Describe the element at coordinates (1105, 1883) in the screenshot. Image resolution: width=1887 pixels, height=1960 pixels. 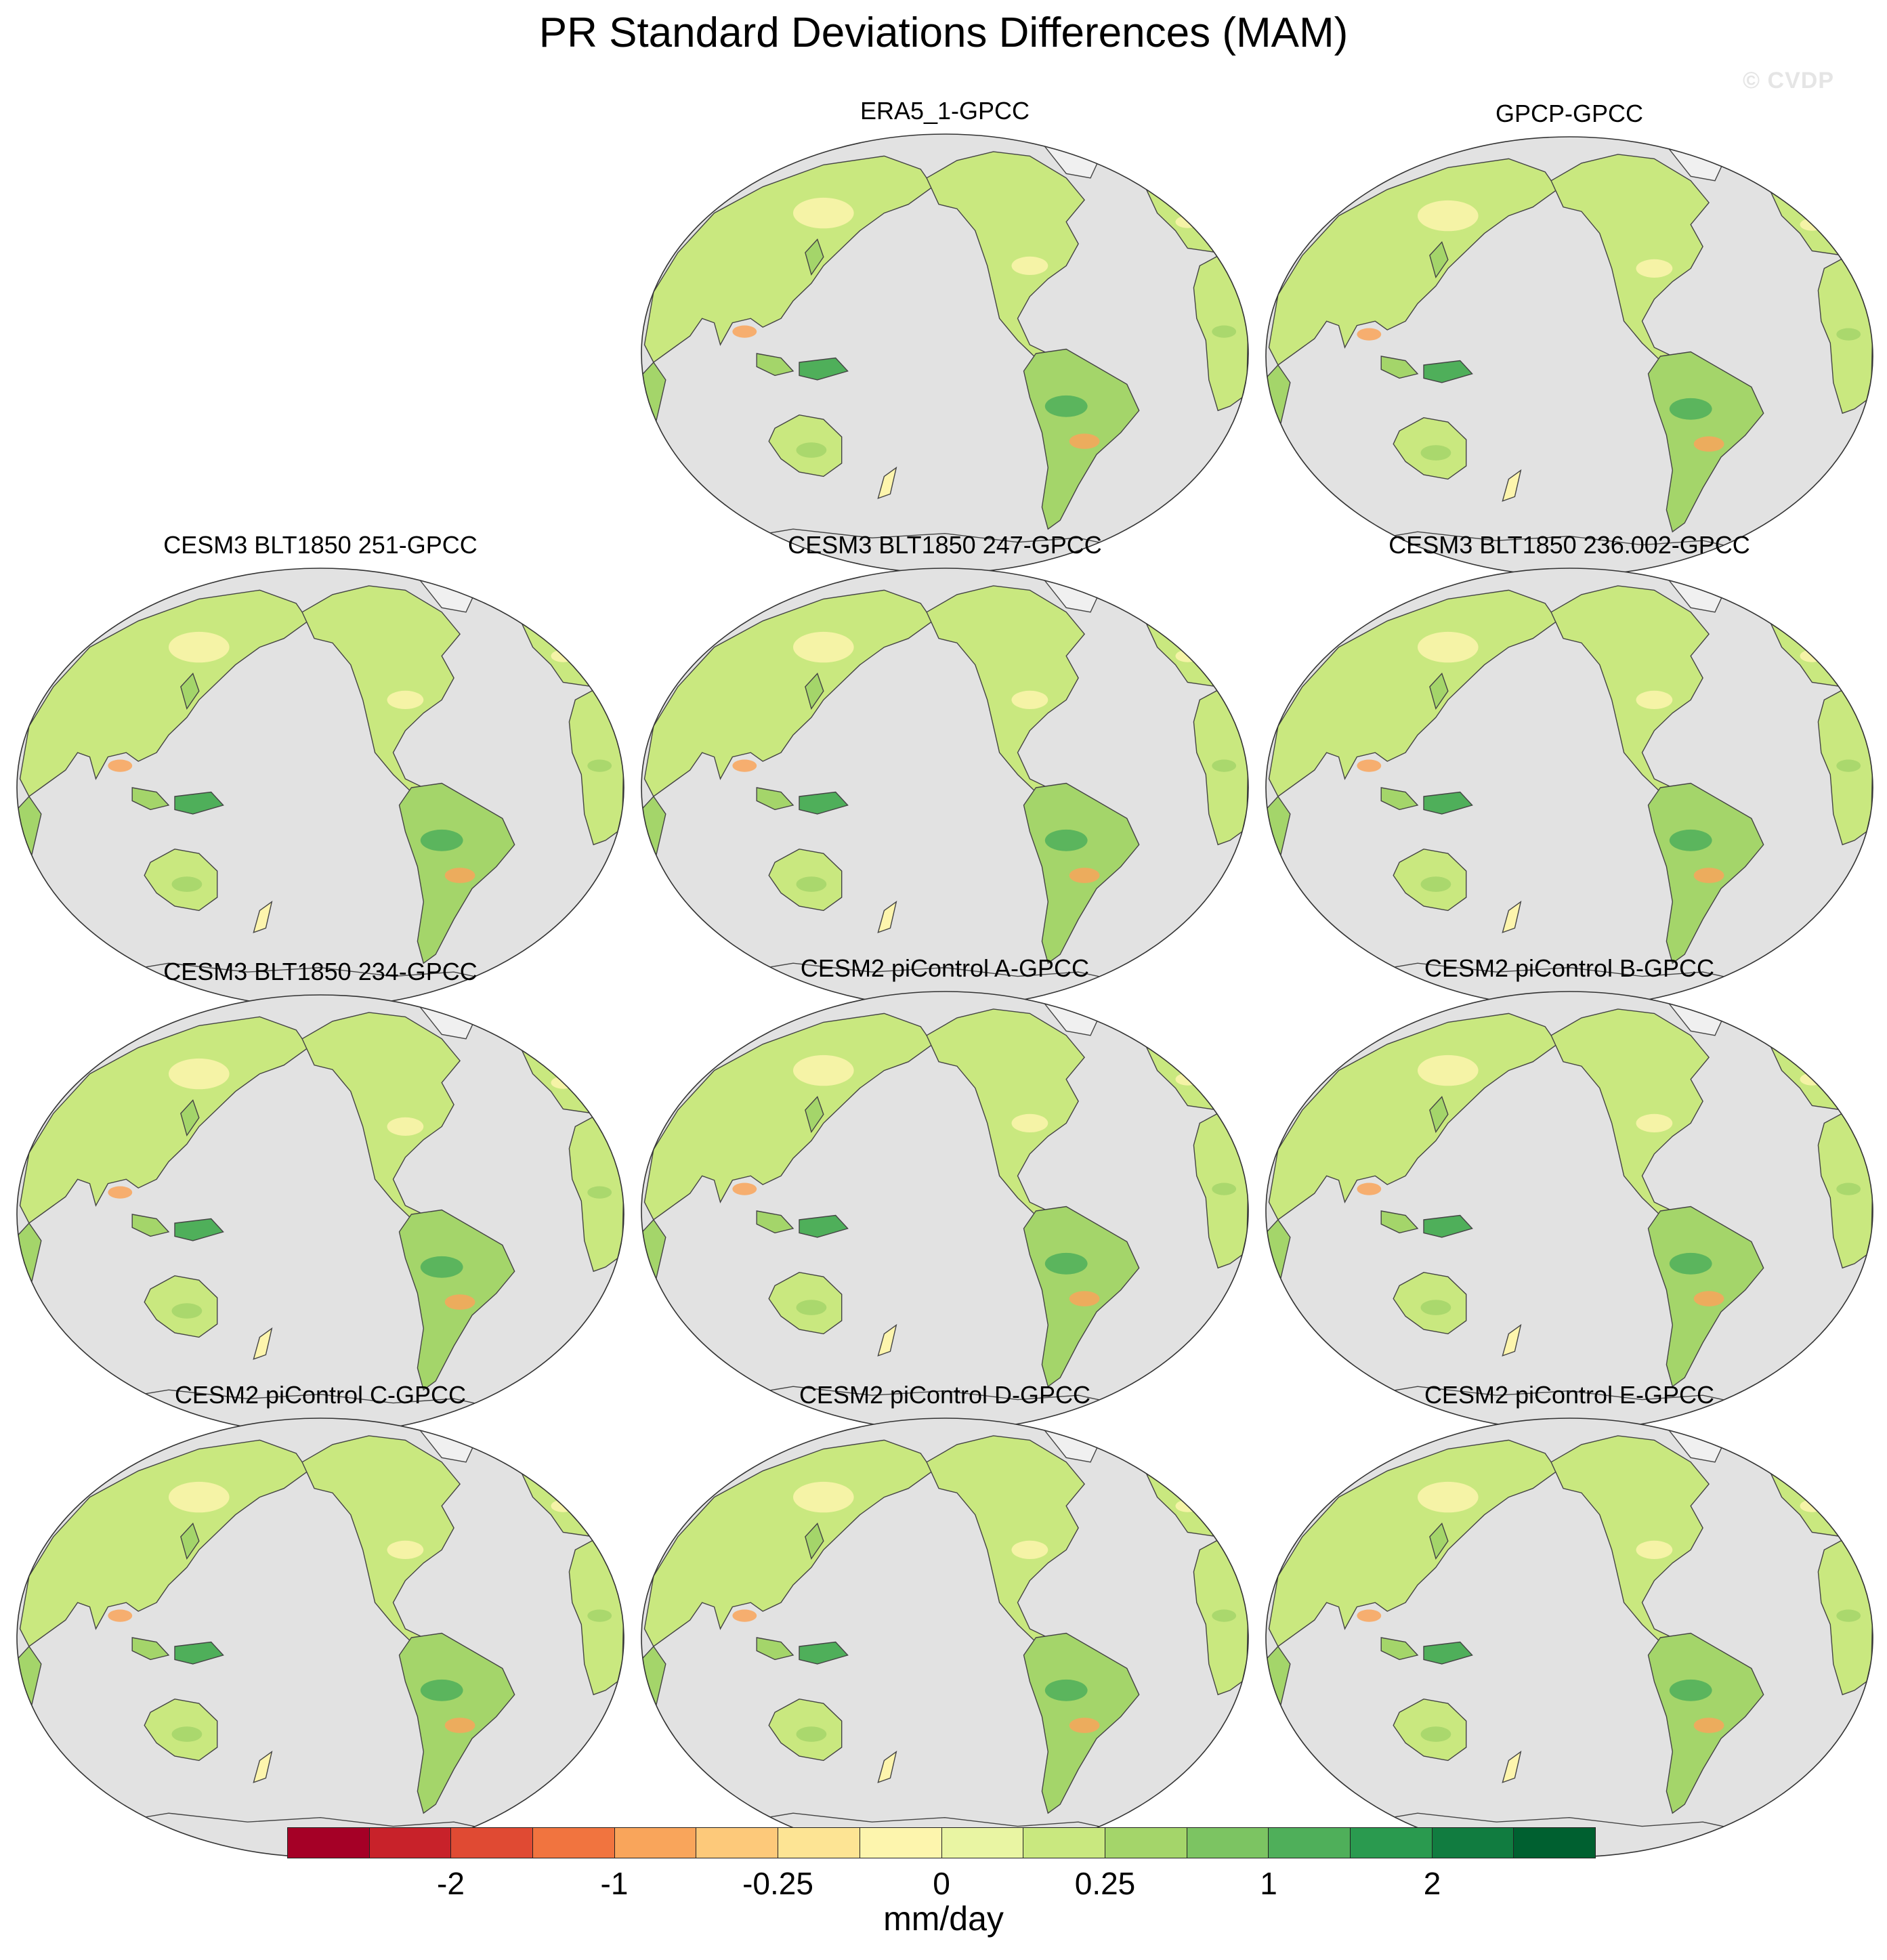
I see `colorbar-tick-label: 0.25` at that location.